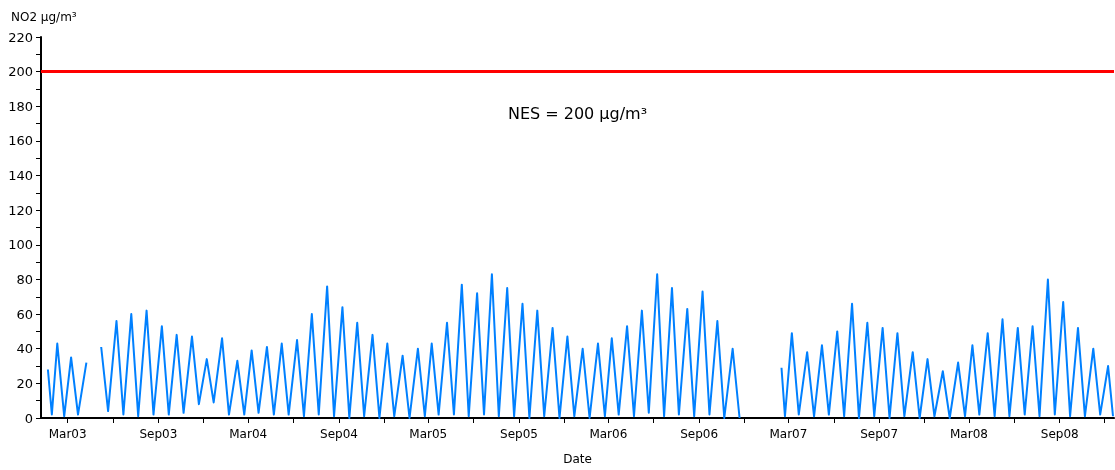 The image size is (1115, 470). Describe the element at coordinates (20, 141) in the screenshot. I see `y-tick-label: 160` at that location.